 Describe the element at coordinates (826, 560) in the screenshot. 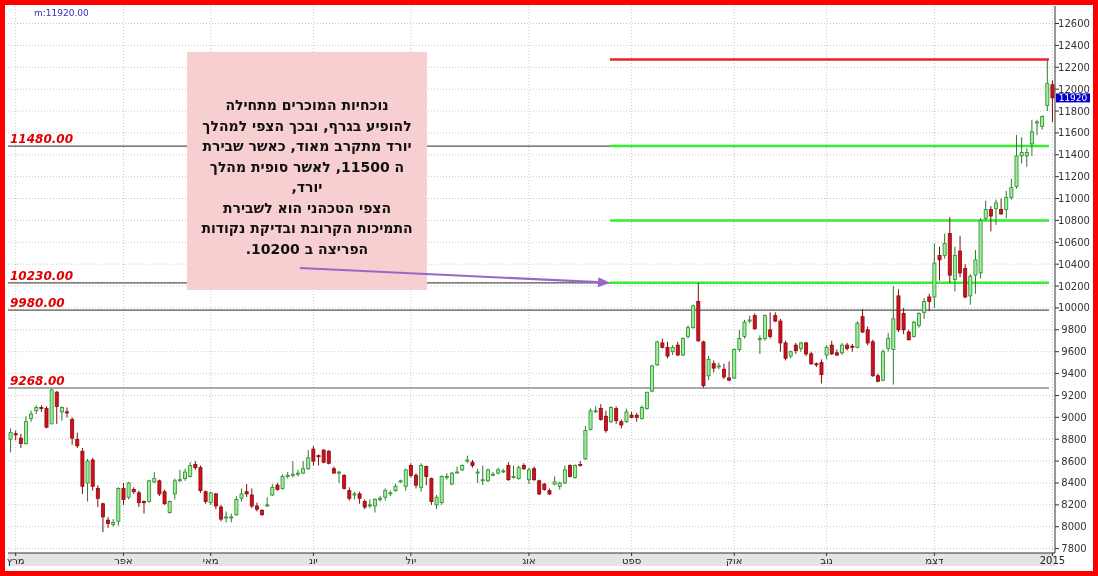

I see `x-tick-label: נוב` at that location.